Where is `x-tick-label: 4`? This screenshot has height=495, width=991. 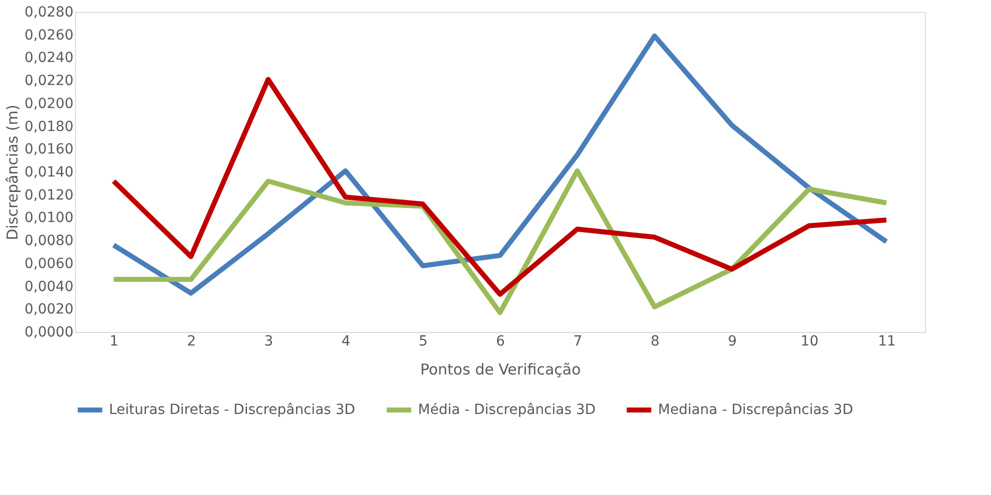 x-tick-label: 4 is located at coordinates (345, 342).